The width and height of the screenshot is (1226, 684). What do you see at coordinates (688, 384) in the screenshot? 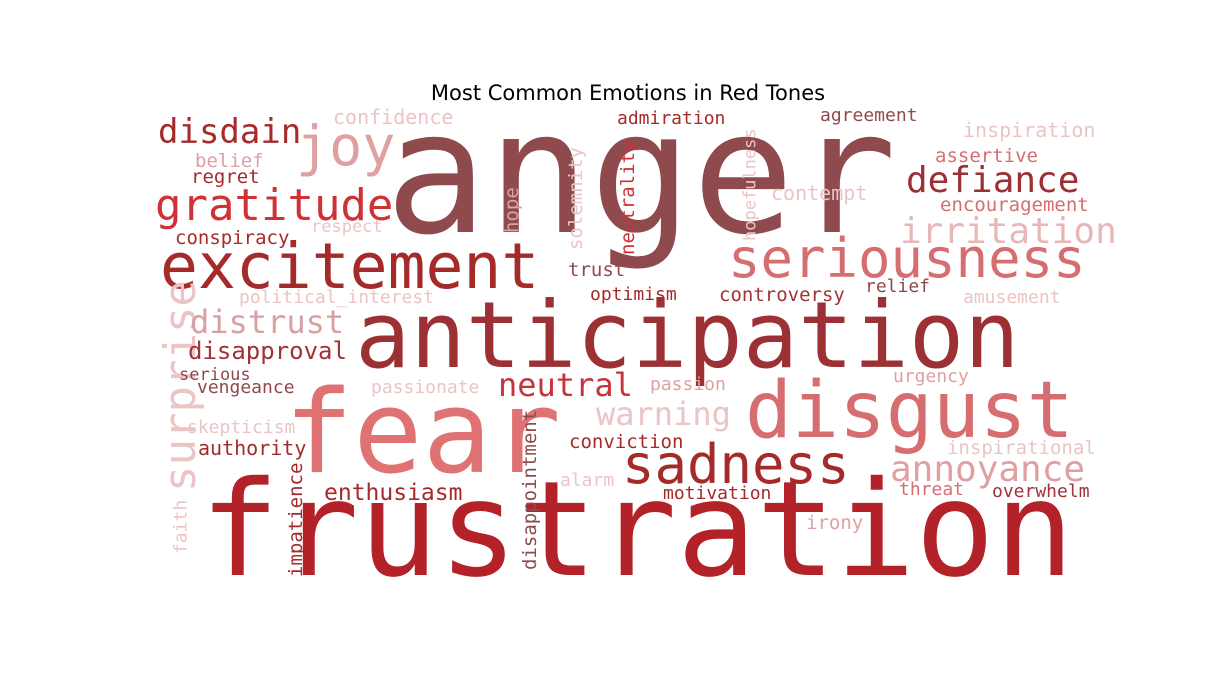
I see `word-passion: passion` at bounding box center [688, 384].